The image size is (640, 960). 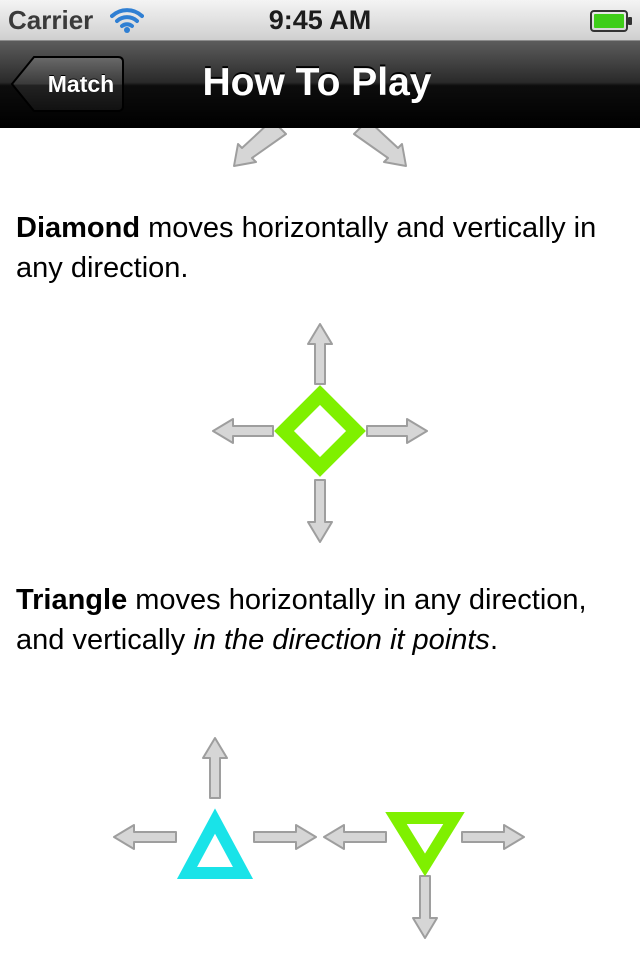 What do you see at coordinates (612, 23) in the screenshot?
I see `battery-icon` at bounding box center [612, 23].